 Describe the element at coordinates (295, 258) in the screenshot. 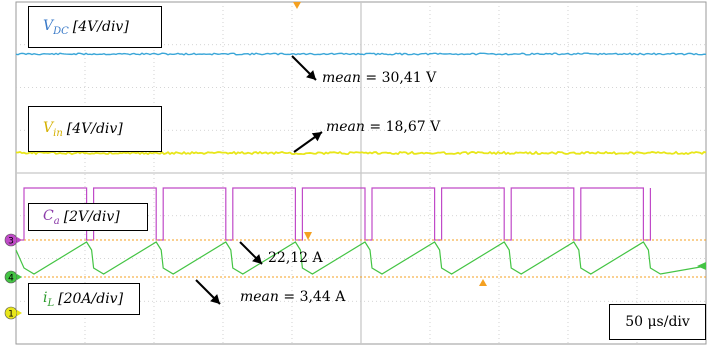

I see `il-peak-annotation: 22,12 A` at that location.